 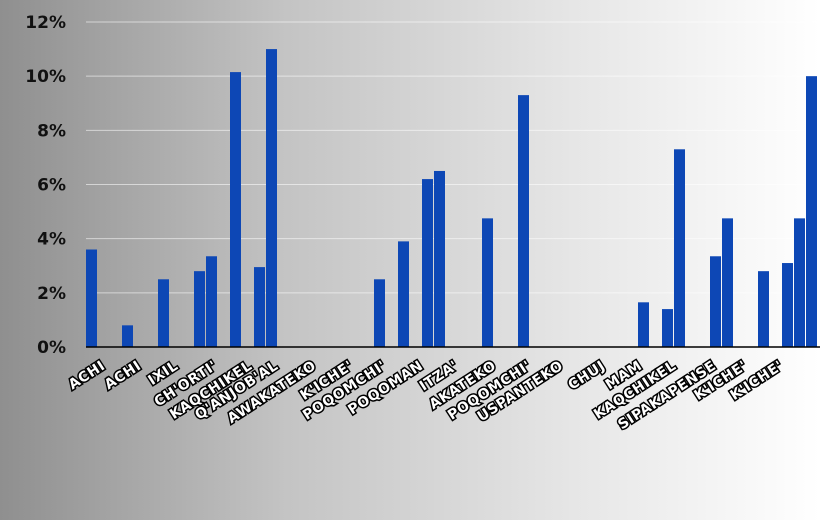 I want to click on y-tick-label: 4%, so click(x=51, y=240).